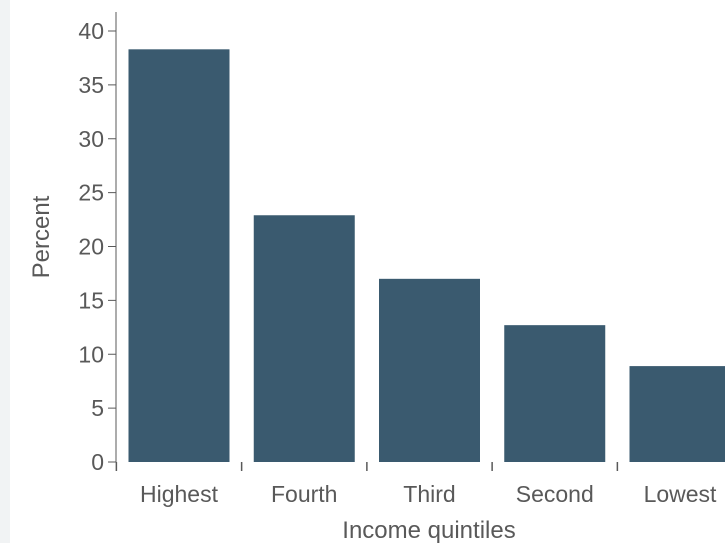  What do you see at coordinates (428, 530) in the screenshot?
I see `x-axis-title: Income quintiles` at bounding box center [428, 530].